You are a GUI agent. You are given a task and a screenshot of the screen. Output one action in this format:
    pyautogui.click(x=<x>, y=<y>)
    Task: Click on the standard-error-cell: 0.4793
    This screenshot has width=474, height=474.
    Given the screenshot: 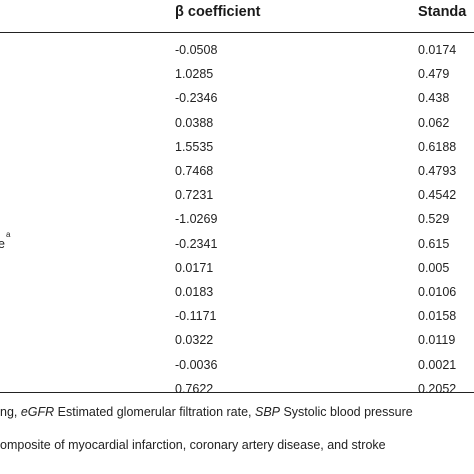 What is the action you would take?
    pyautogui.click(x=437, y=171)
    